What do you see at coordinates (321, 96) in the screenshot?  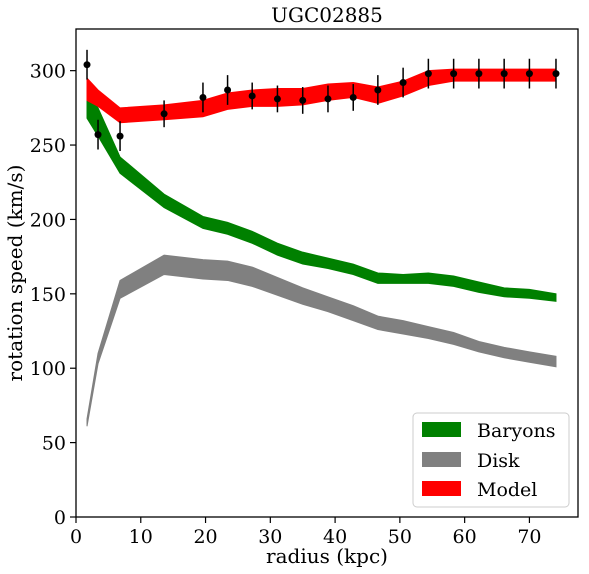 I see `band-model` at bounding box center [321, 96].